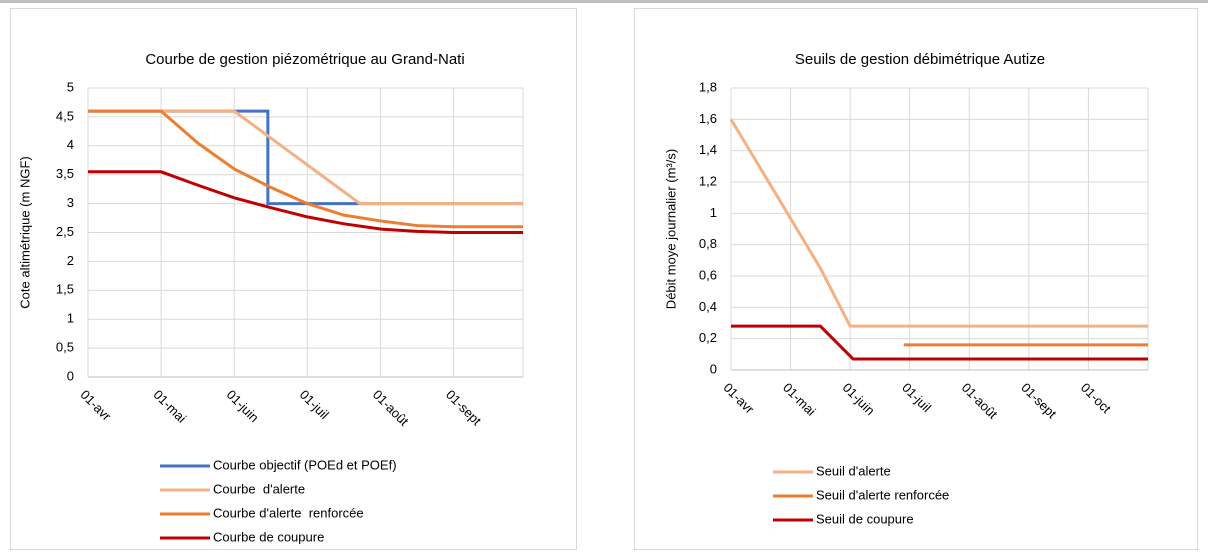 This screenshot has height=558, width=1208. I want to click on legend-label: Seuil de coupure, so click(865, 518).